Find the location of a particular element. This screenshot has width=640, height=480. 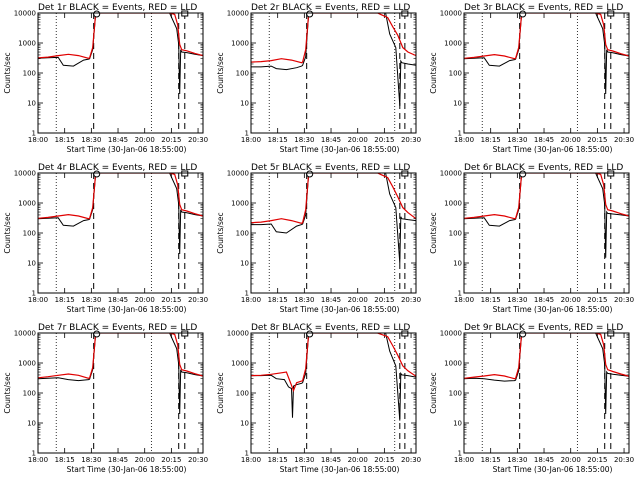

chart-title: Det 1r BLACK = Events, RED = LLD is located at coordinates (117, 8).